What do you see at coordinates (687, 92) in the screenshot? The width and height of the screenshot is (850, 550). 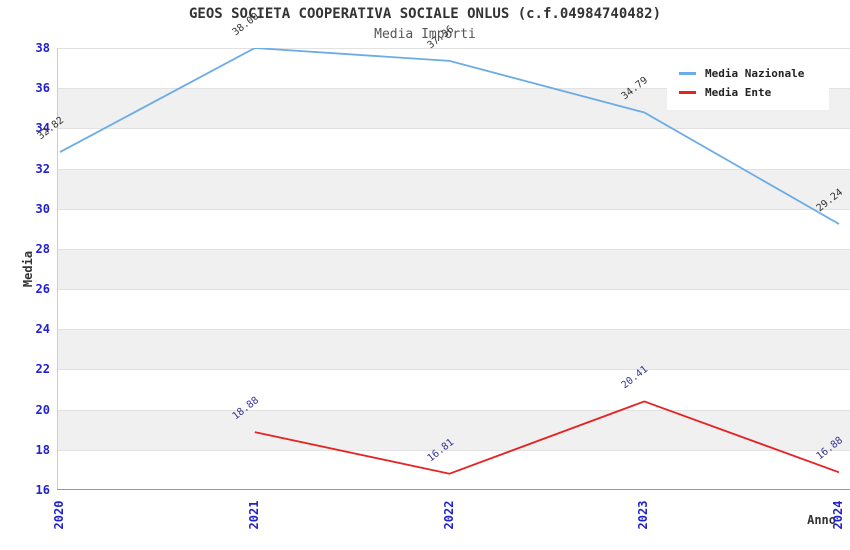 I see `legend-line-marker-ente` at bounding box center [687, 92].